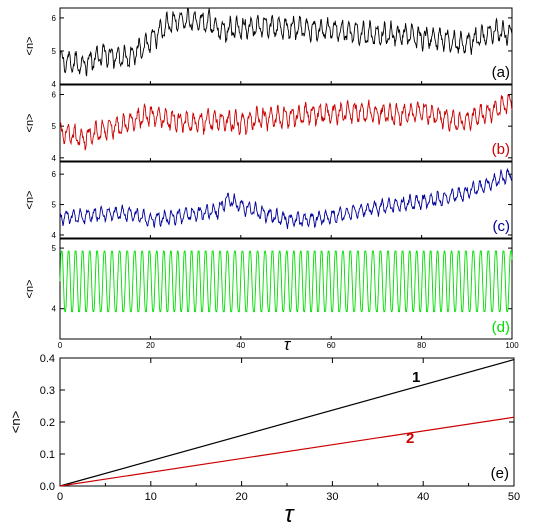 This screenshot has width=534, height=531. What do you see at coordinates (514, 497) in the screenshot?
I see `x-tick-label: 50` at bounding box center [514, 497].